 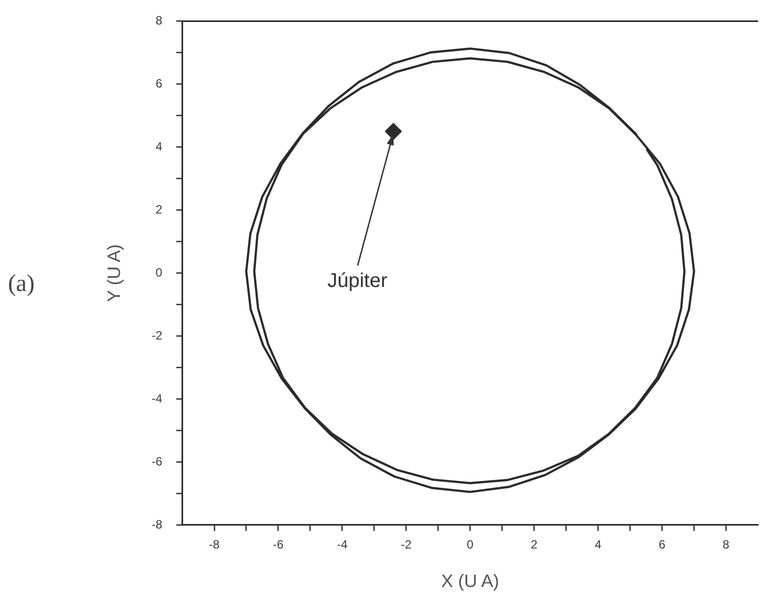 What do you see at coordinates (159, 272) in the screenshot?
I see `y-tick-label: 0` at bounding box center [159, 272].